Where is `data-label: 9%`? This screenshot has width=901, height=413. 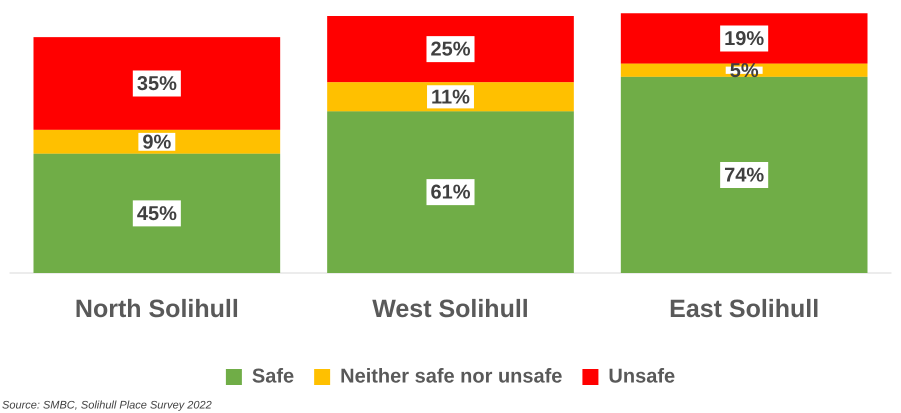
data-label: 9% is located at coordinates (157, 142).